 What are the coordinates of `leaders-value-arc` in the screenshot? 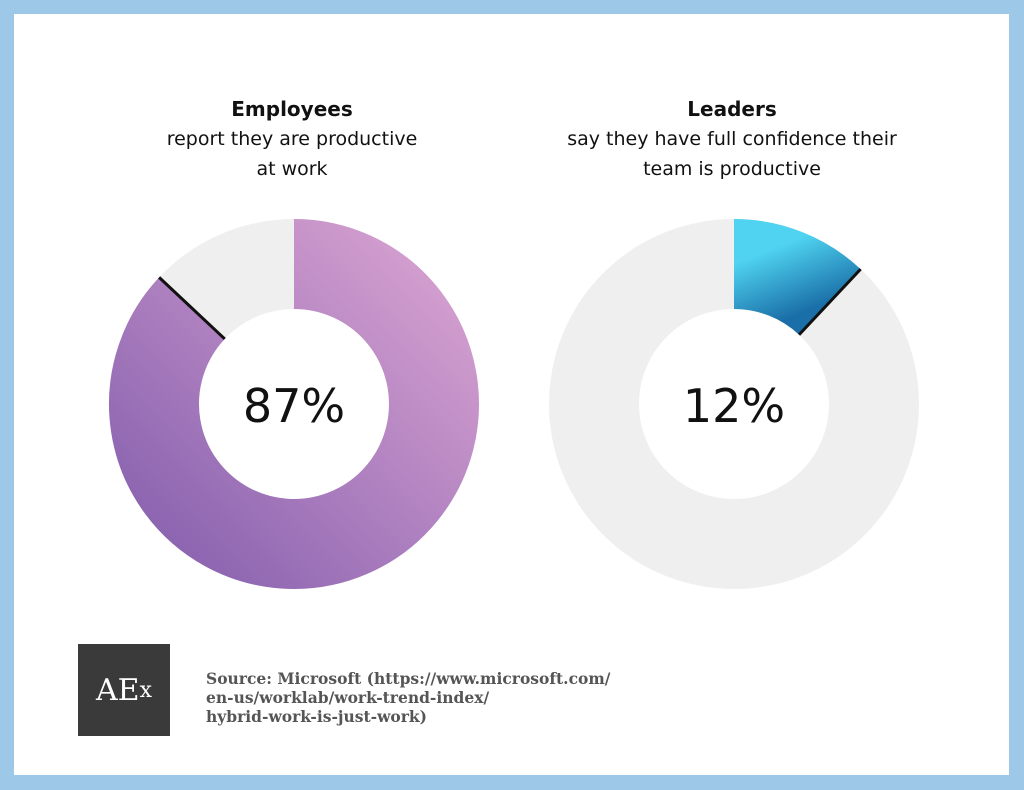 It's located at (796, 277).